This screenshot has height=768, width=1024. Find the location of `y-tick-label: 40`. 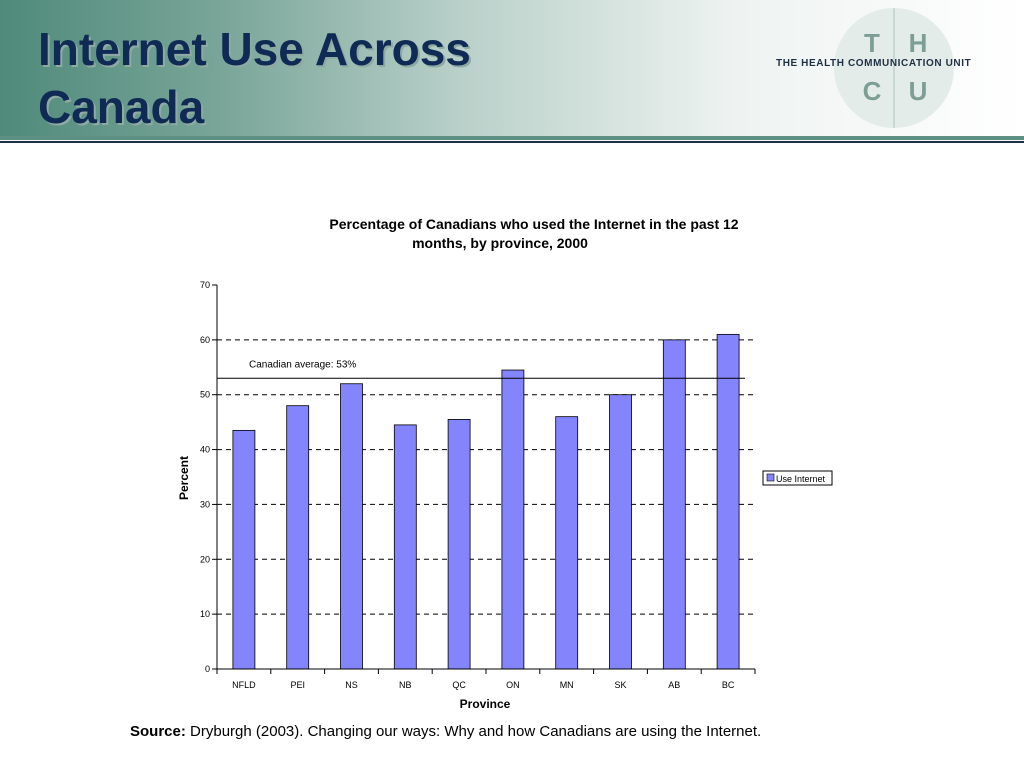

y-tick-label: 40 is located at coordinates (205, 450).